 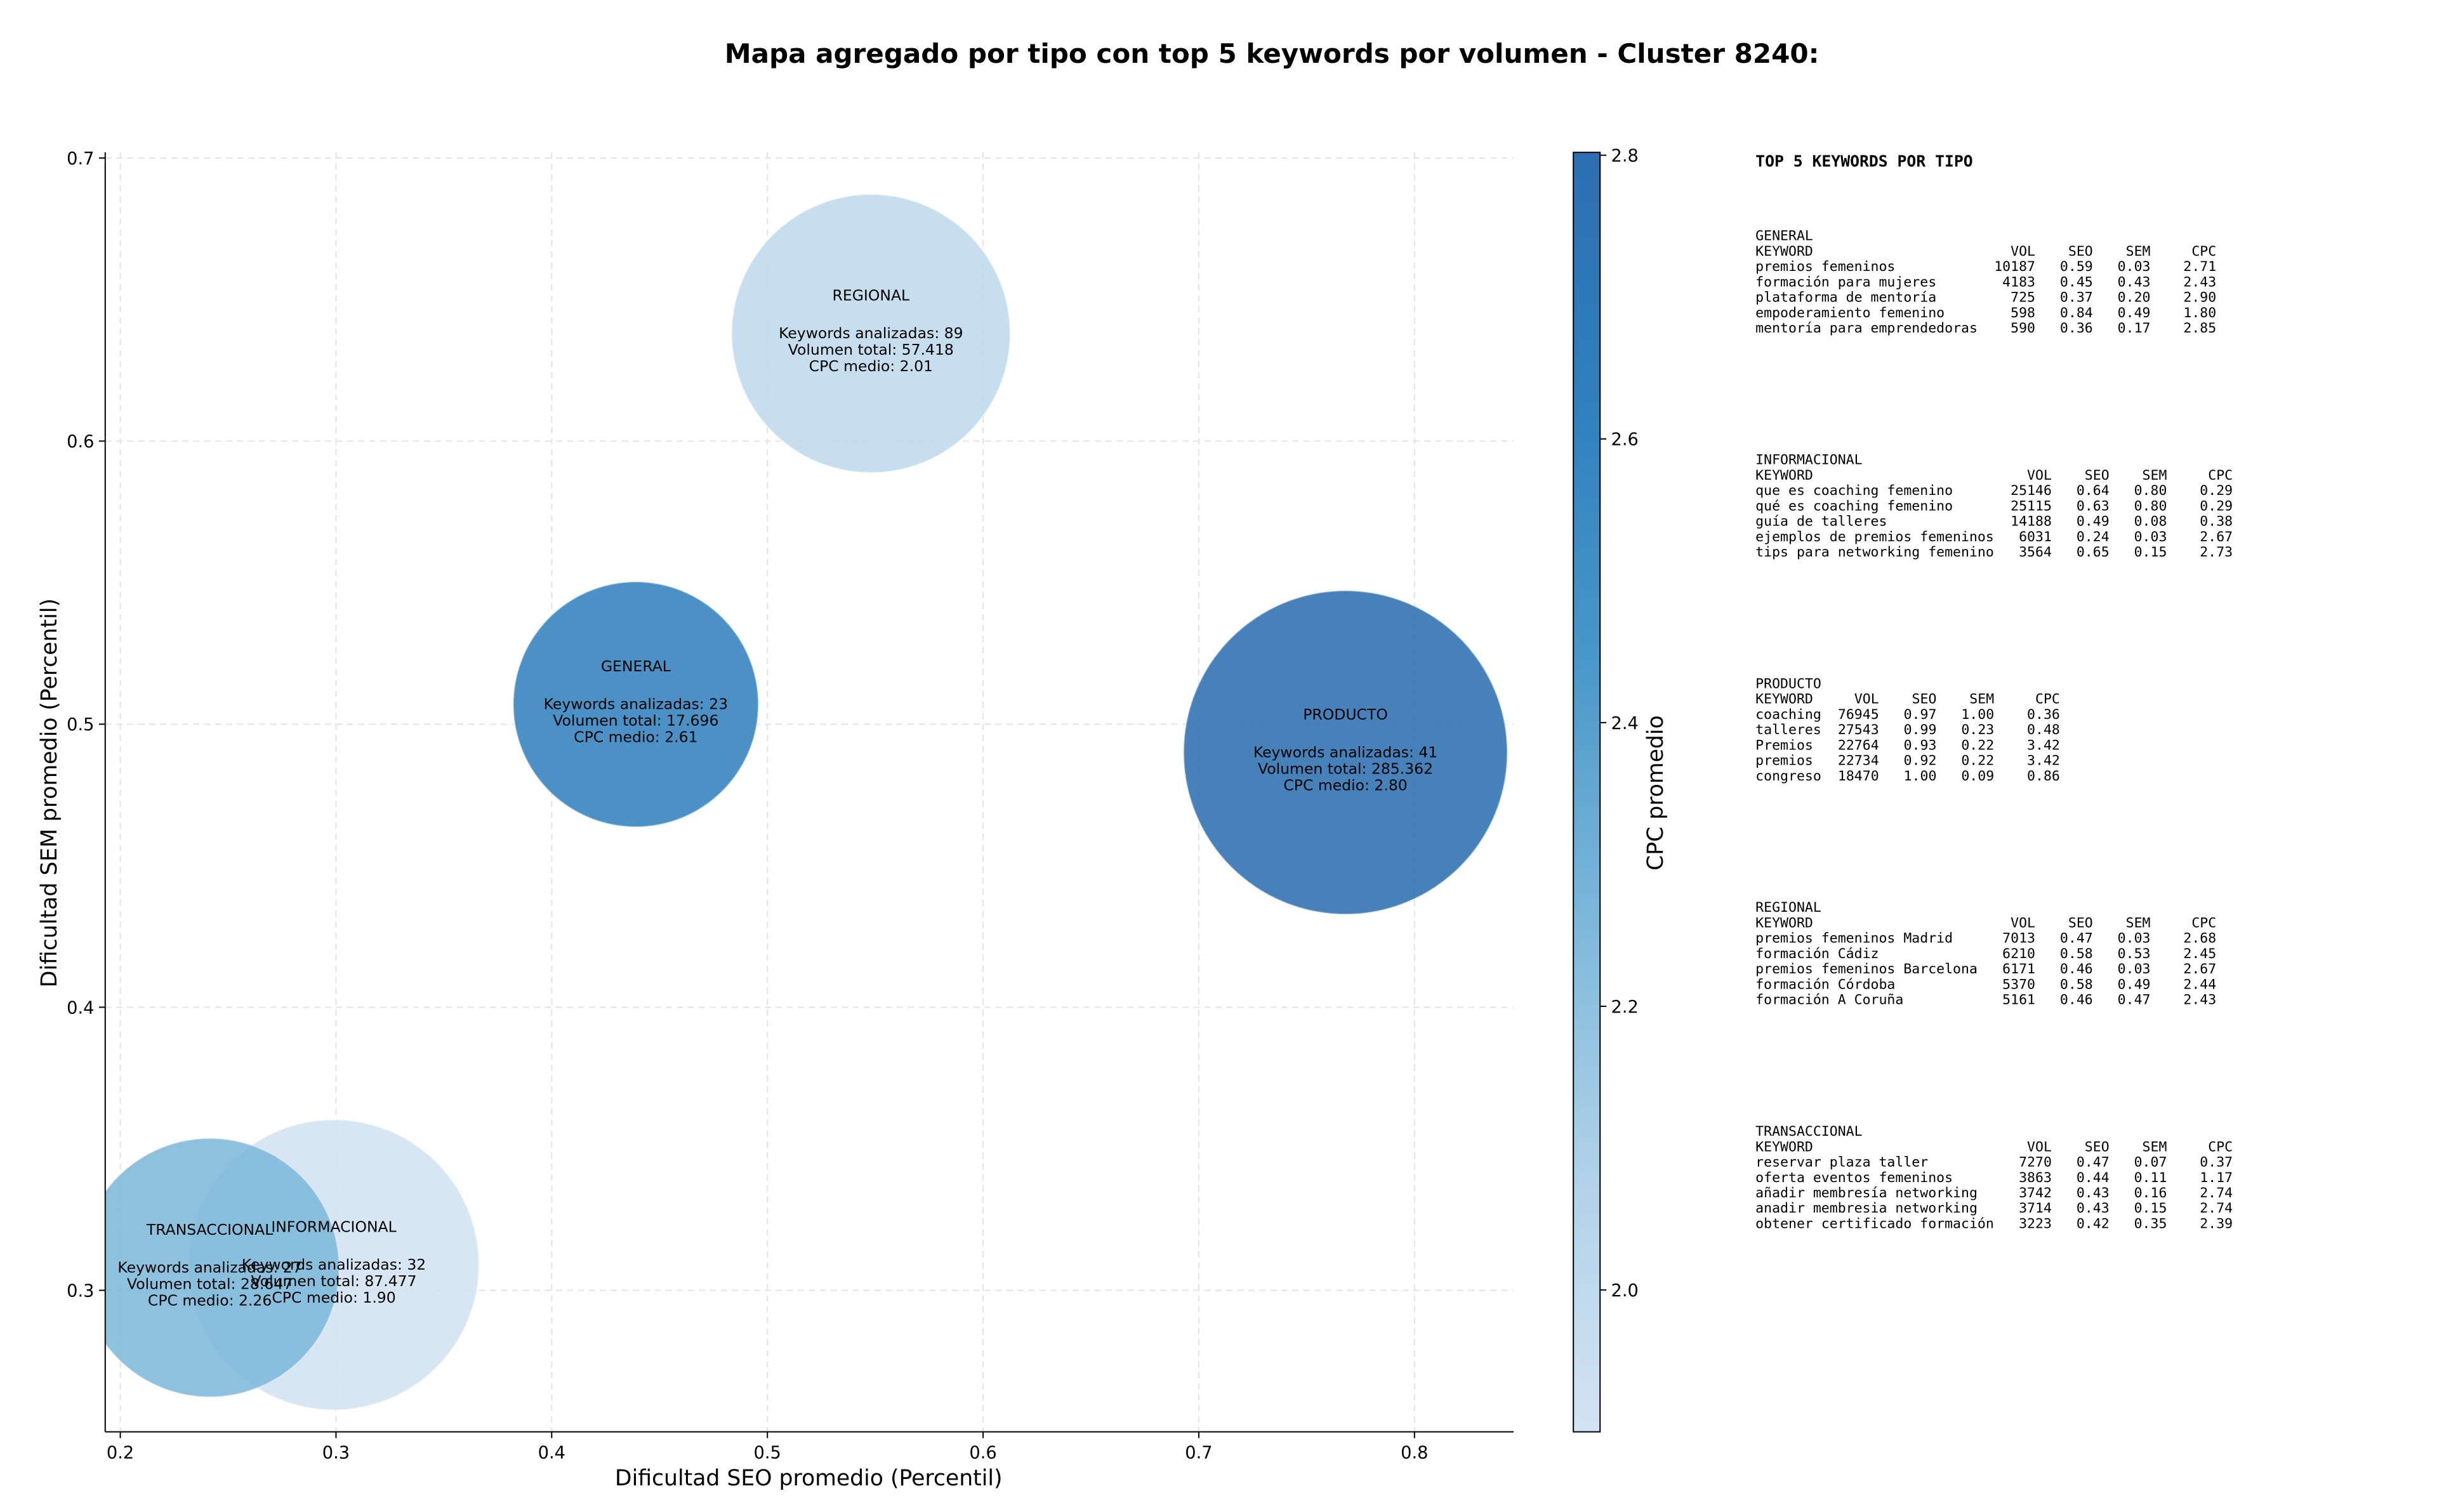 What do you see at coordinates (1866, 328) in the screenshot?
I see `table-cell: mentoría para emprendedoras` at bounding box center [1866, 328].